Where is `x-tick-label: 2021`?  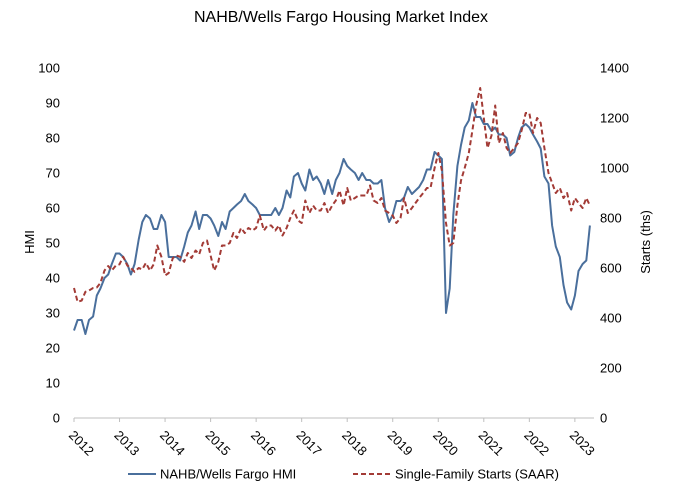
x-tick-label: 2021 is located at coordinates (491, 443).